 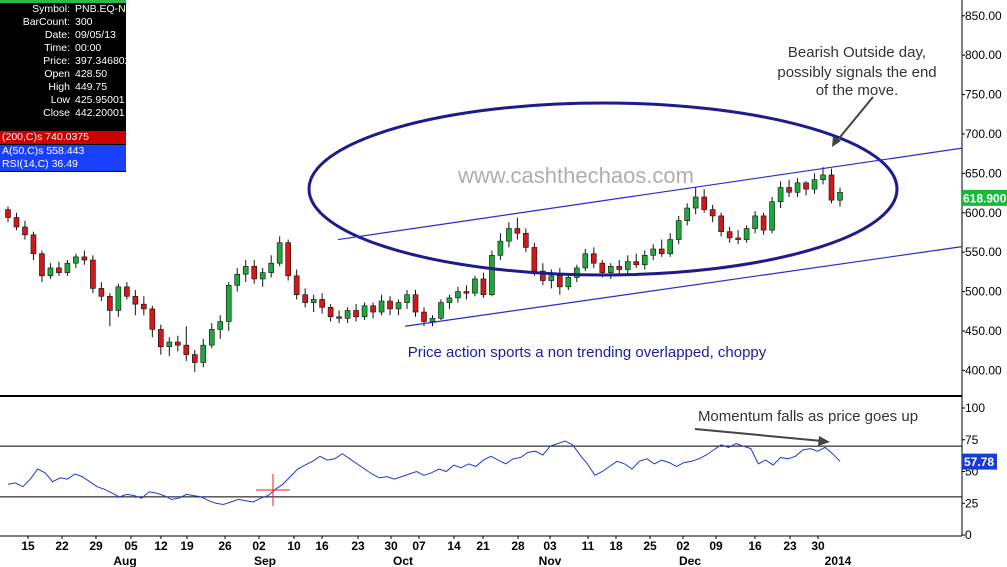 I want to click on rsi-panel, so click(x=481, y=473).